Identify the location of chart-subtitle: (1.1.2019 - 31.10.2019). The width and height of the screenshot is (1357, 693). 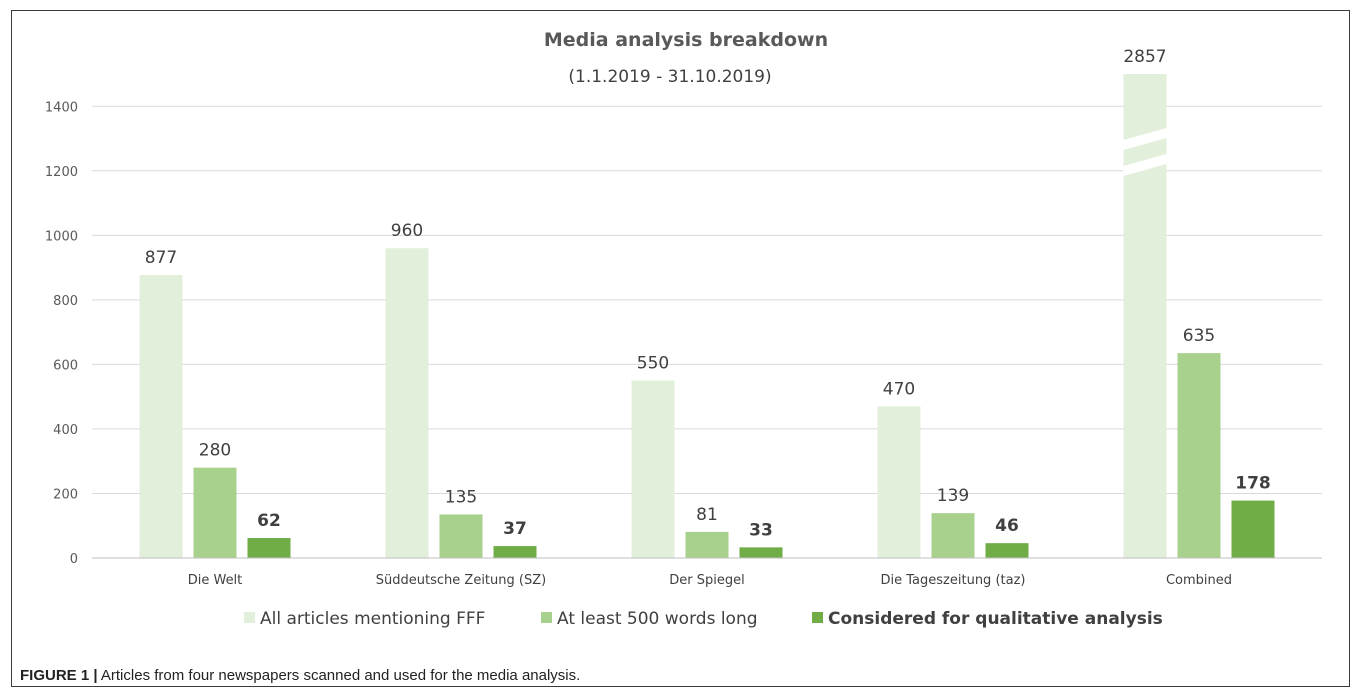
(669, 77).